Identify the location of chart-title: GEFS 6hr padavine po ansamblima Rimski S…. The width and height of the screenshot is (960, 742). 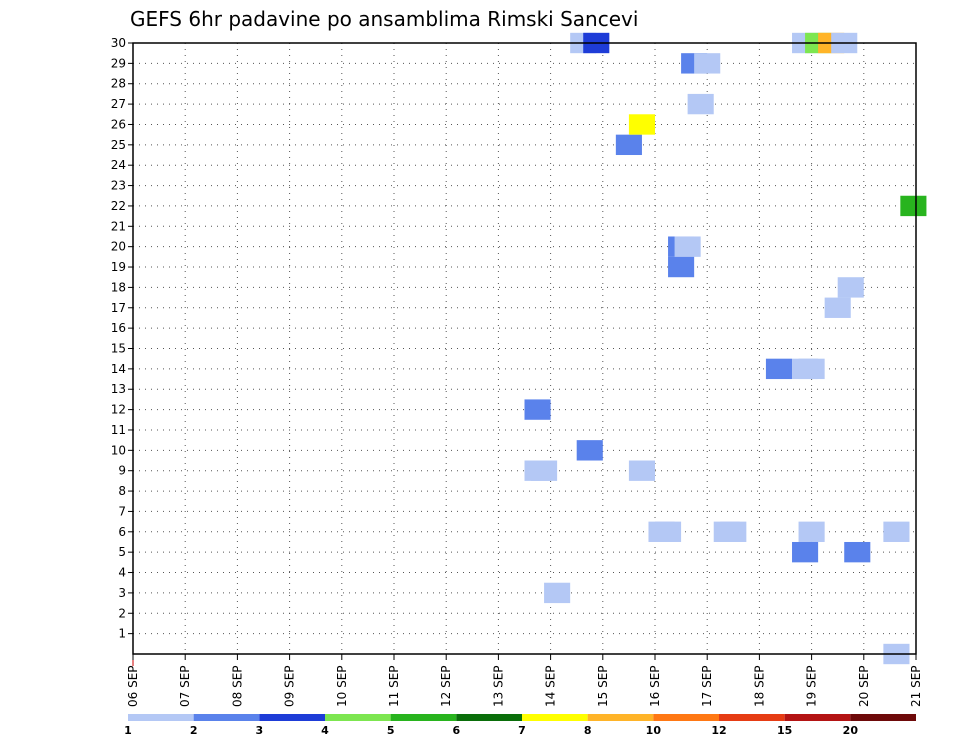
(384, 19).